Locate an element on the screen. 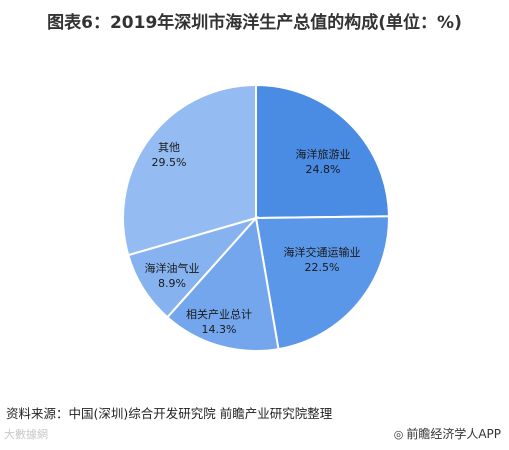  slice-ocean-tourism is located at coordinates (323, 151).